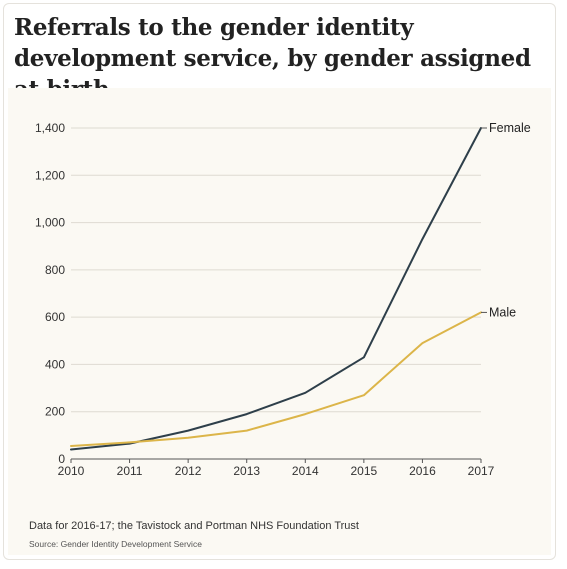 This screenshot has width=567, height=569. Describe the element at coordinates (55, 270) in the screenshot. I see `y-tick-label: 800` at that location.